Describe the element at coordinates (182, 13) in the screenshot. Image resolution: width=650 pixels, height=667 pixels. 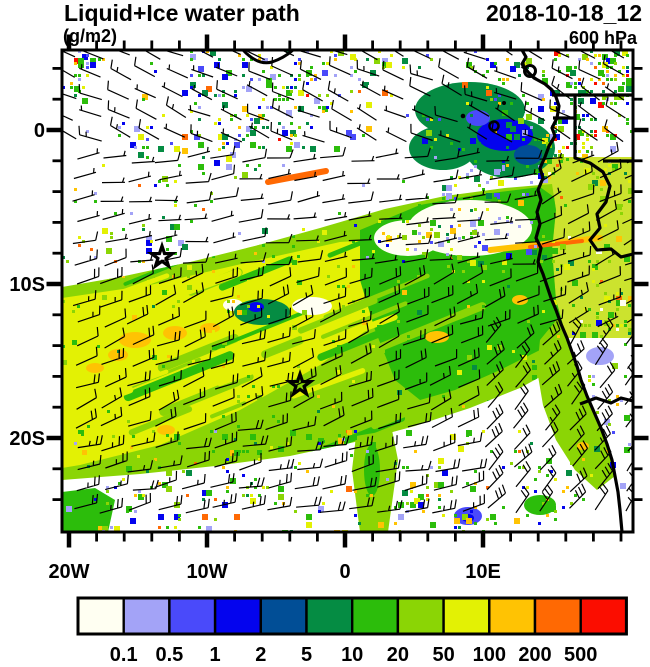
I see `plot-title: Liquid+Ice water path` at that location.